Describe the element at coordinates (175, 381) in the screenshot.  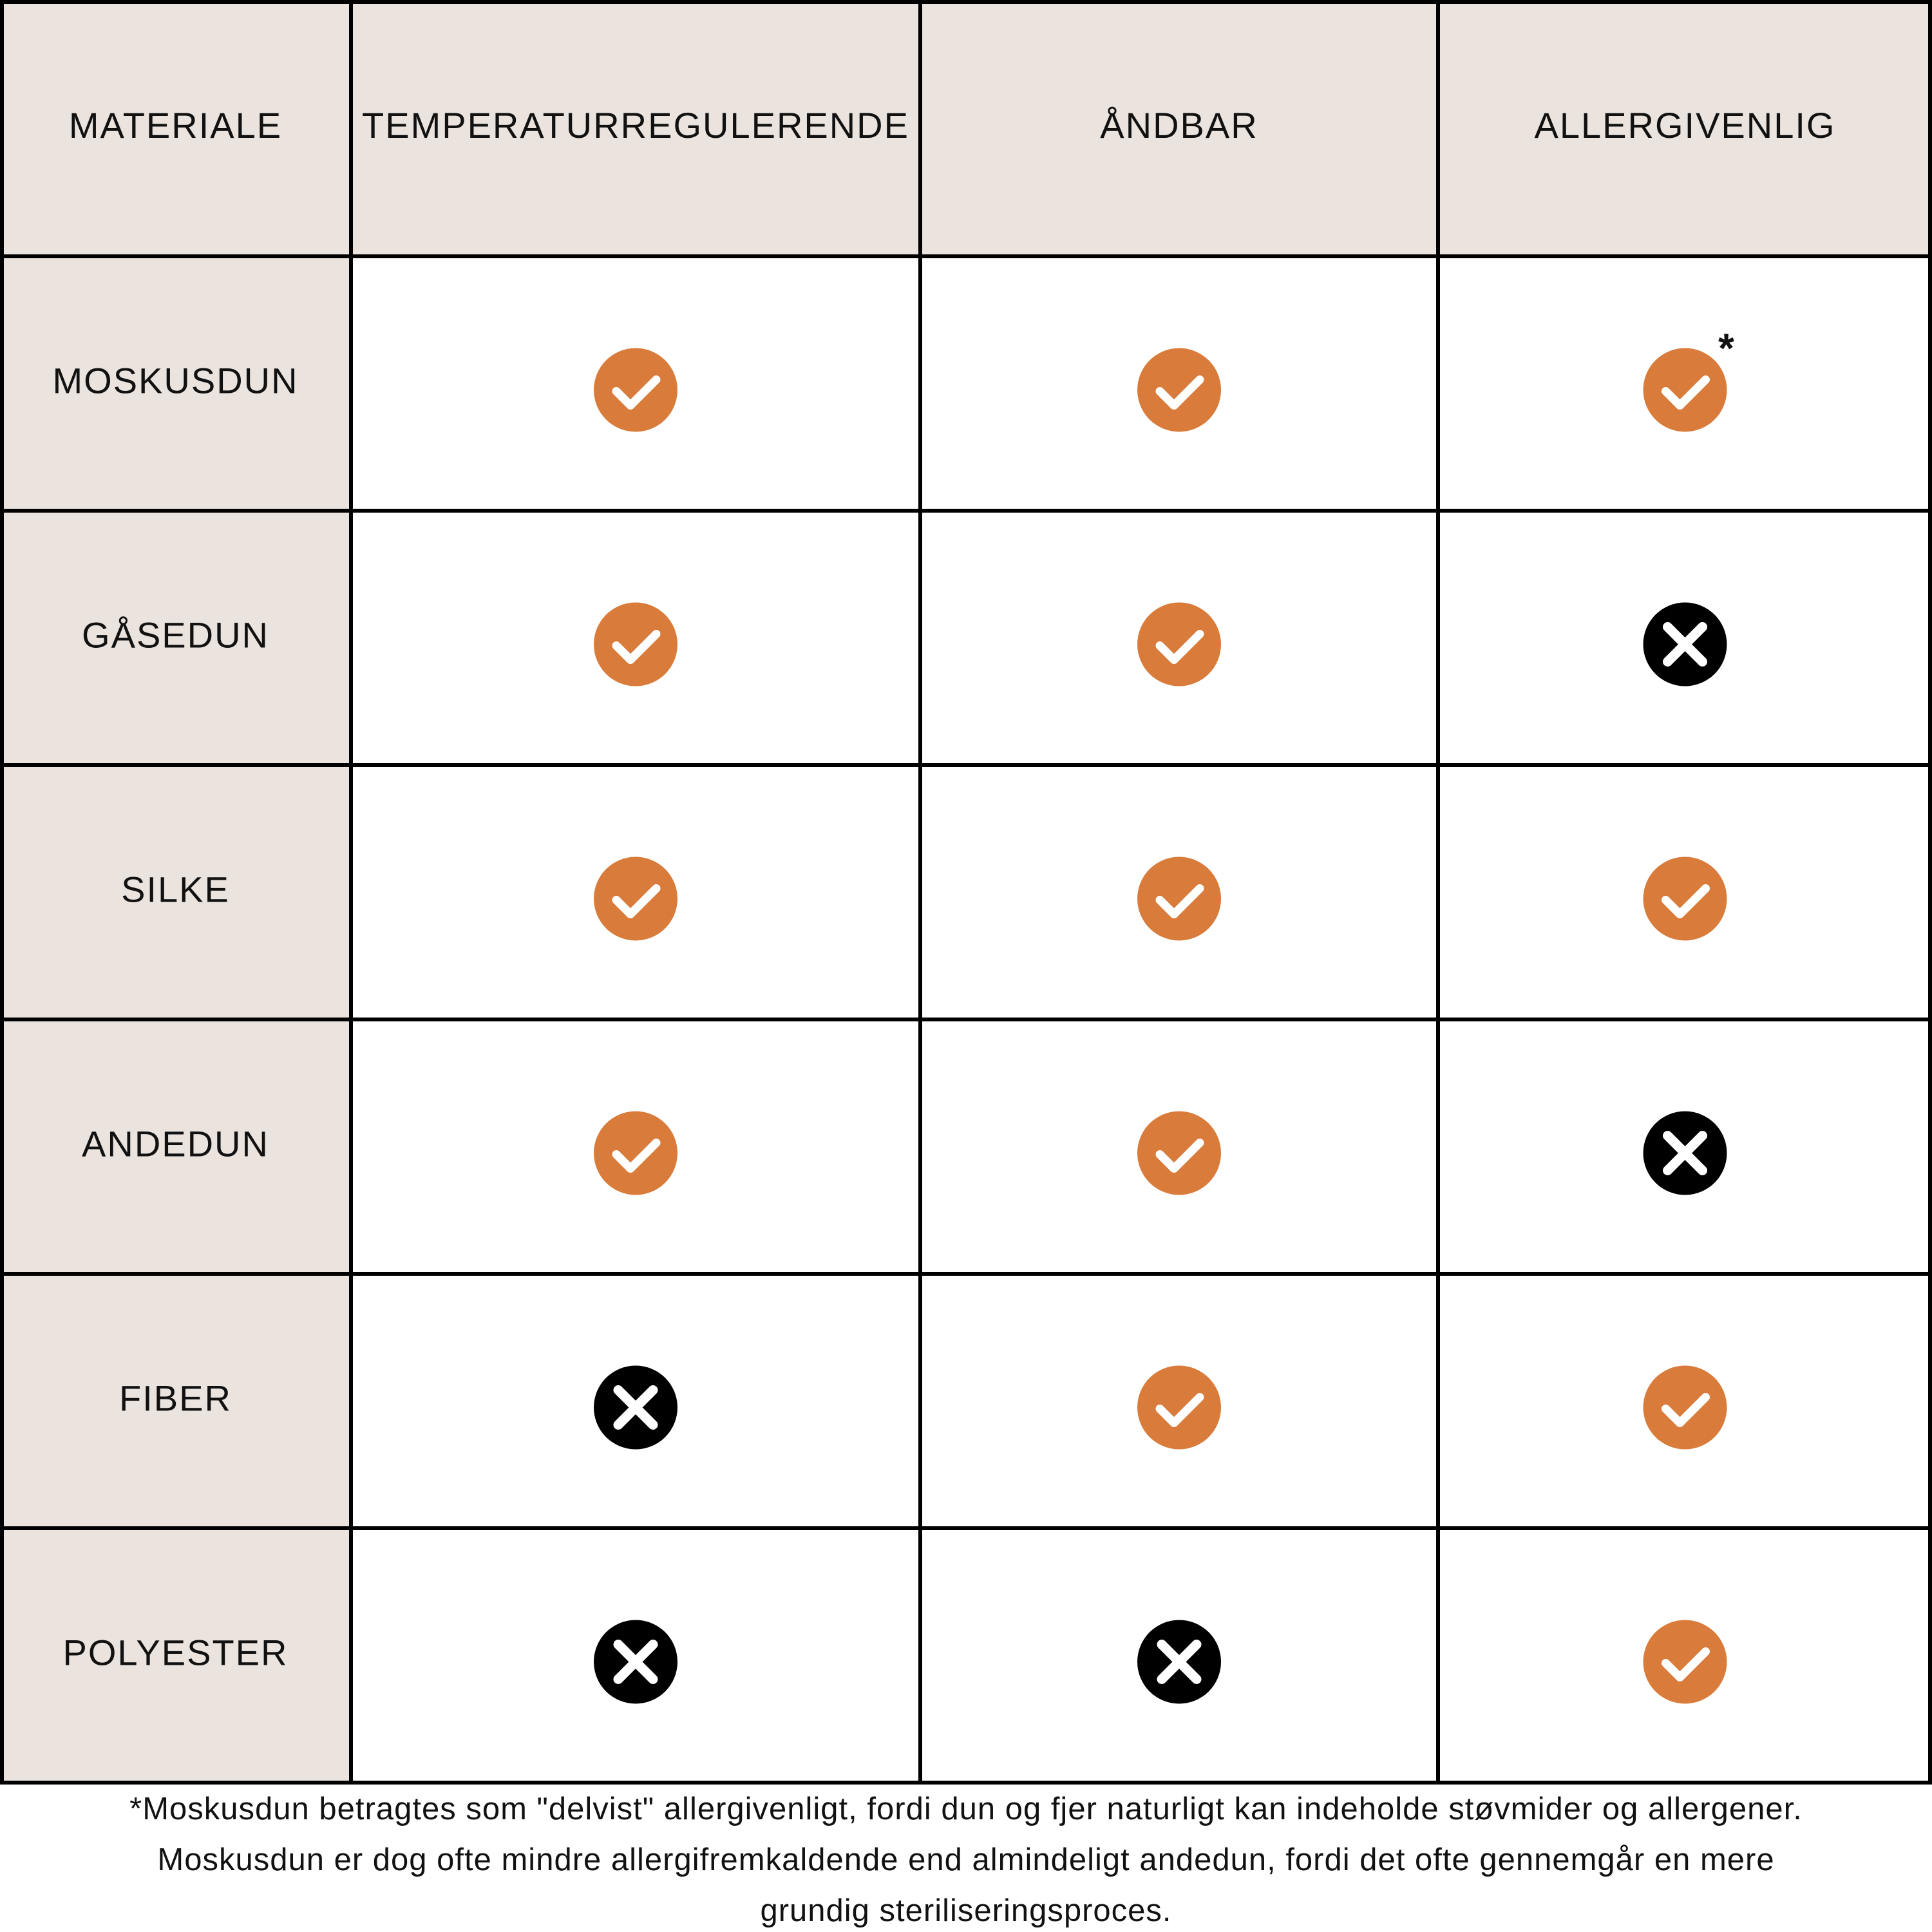
I see `row-label: MOSKUSDUN` at that location.